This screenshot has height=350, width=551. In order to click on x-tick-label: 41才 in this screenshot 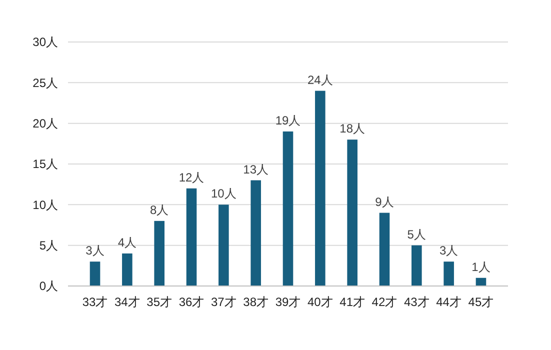, I will do `click(353, 302)`.